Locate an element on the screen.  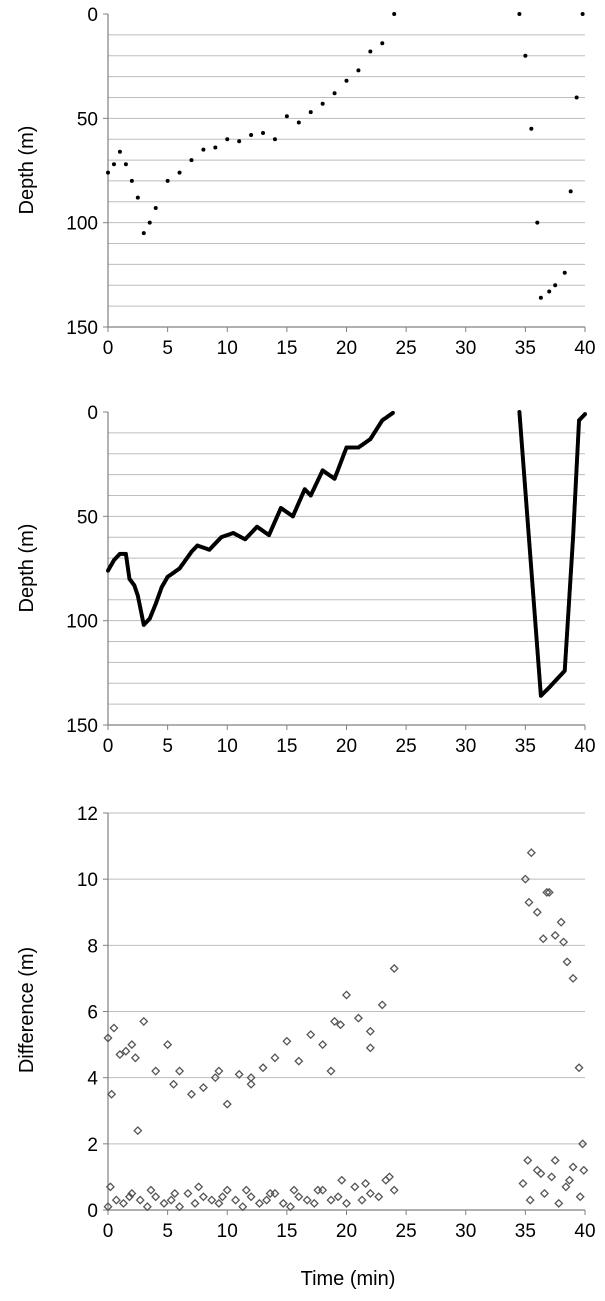
depth-axis-title: Depth (m) is located at coordinates (27, 568).